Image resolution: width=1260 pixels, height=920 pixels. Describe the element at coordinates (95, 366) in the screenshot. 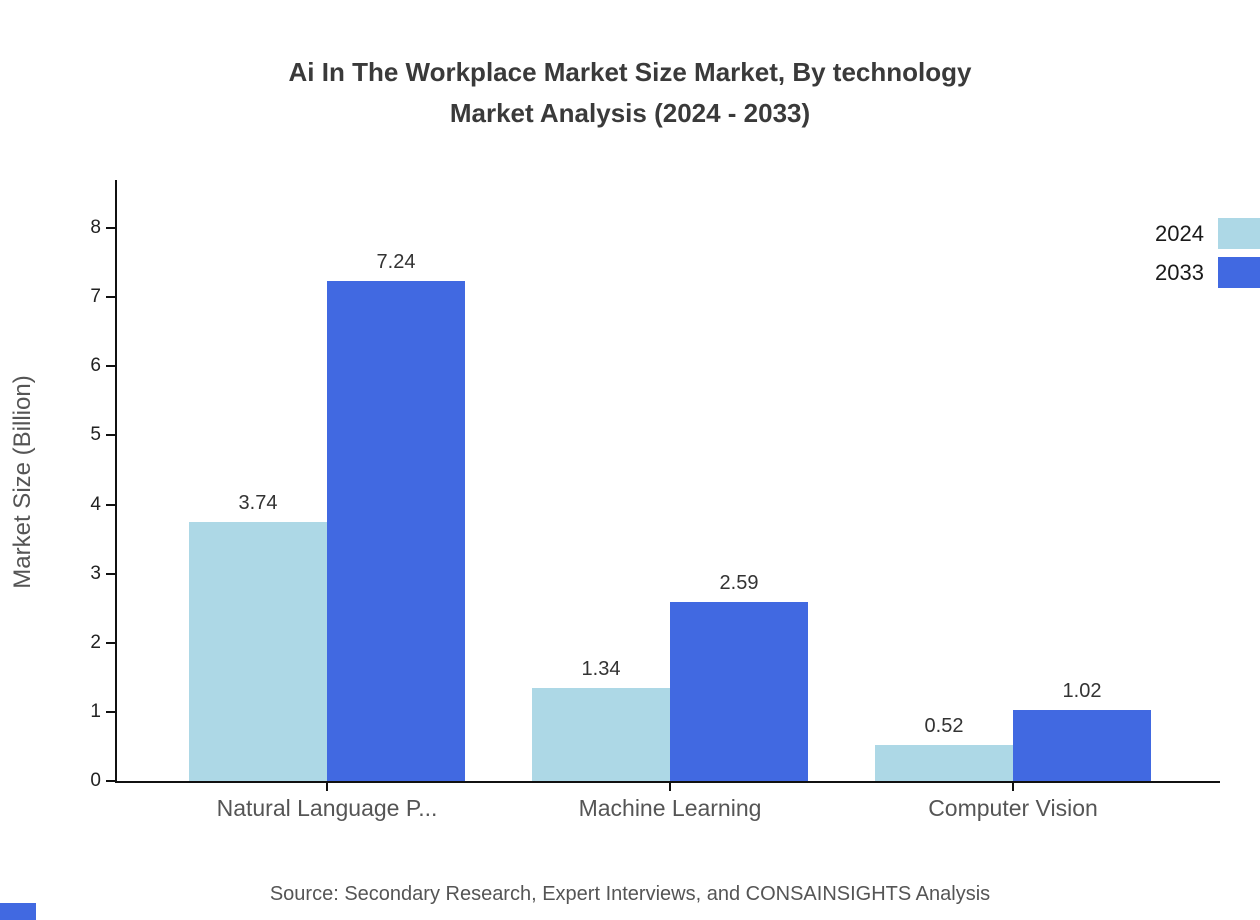

I see `y-tick-label: 6` at that location.